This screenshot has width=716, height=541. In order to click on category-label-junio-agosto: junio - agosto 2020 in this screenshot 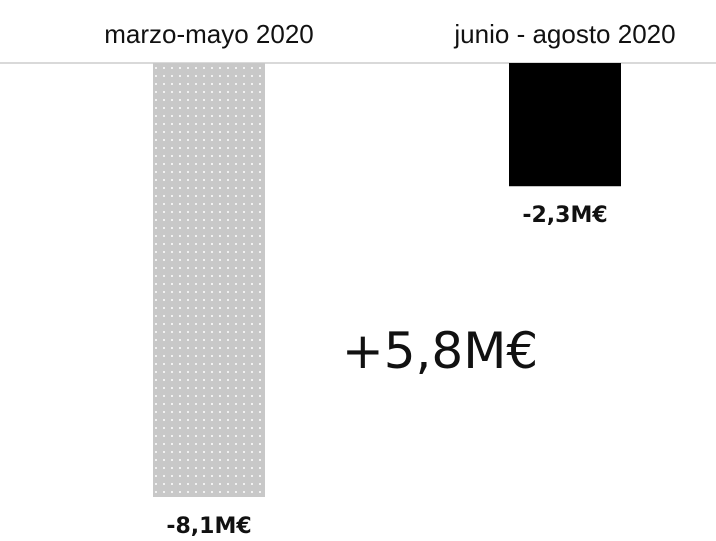, I will do `click(564, 34)`.